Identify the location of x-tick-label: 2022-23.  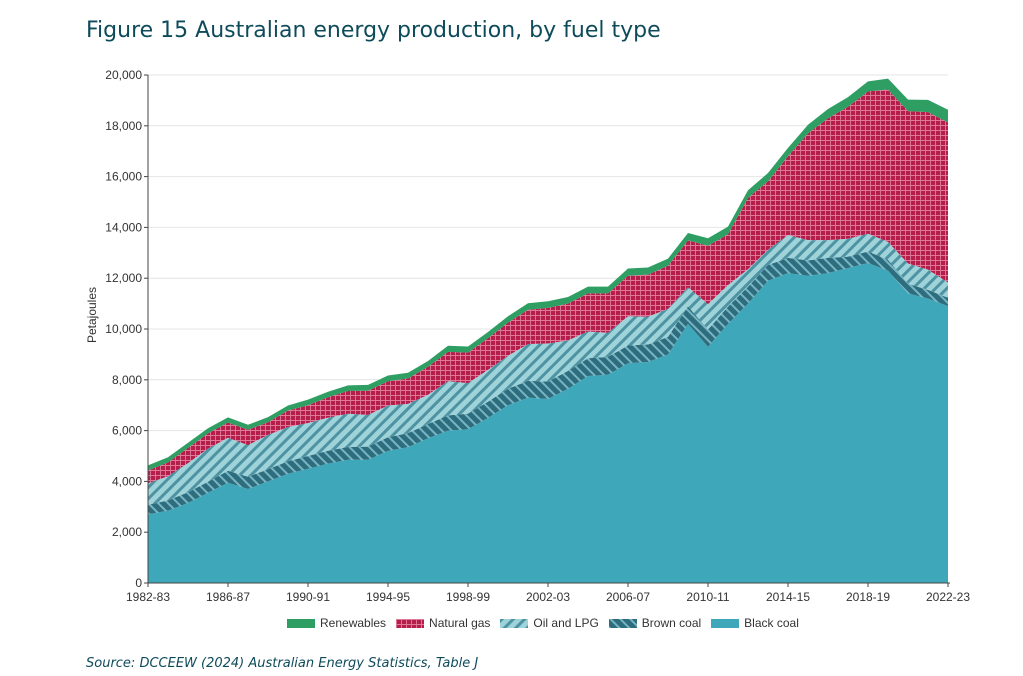
(948, 597).